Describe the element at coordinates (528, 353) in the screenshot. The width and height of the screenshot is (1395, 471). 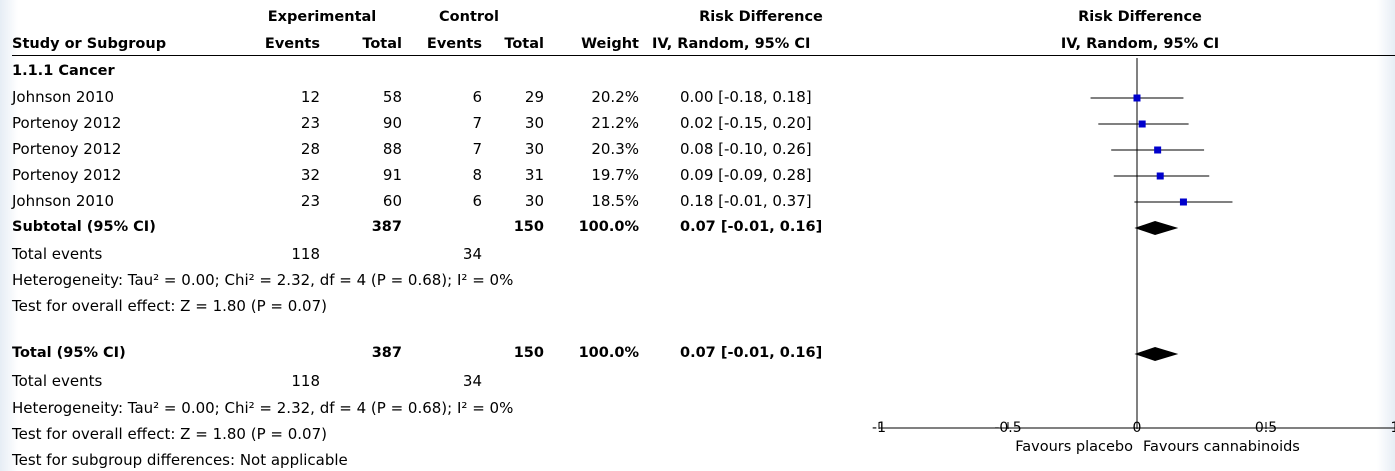
I see `total-ctl-total: 150` at that location.